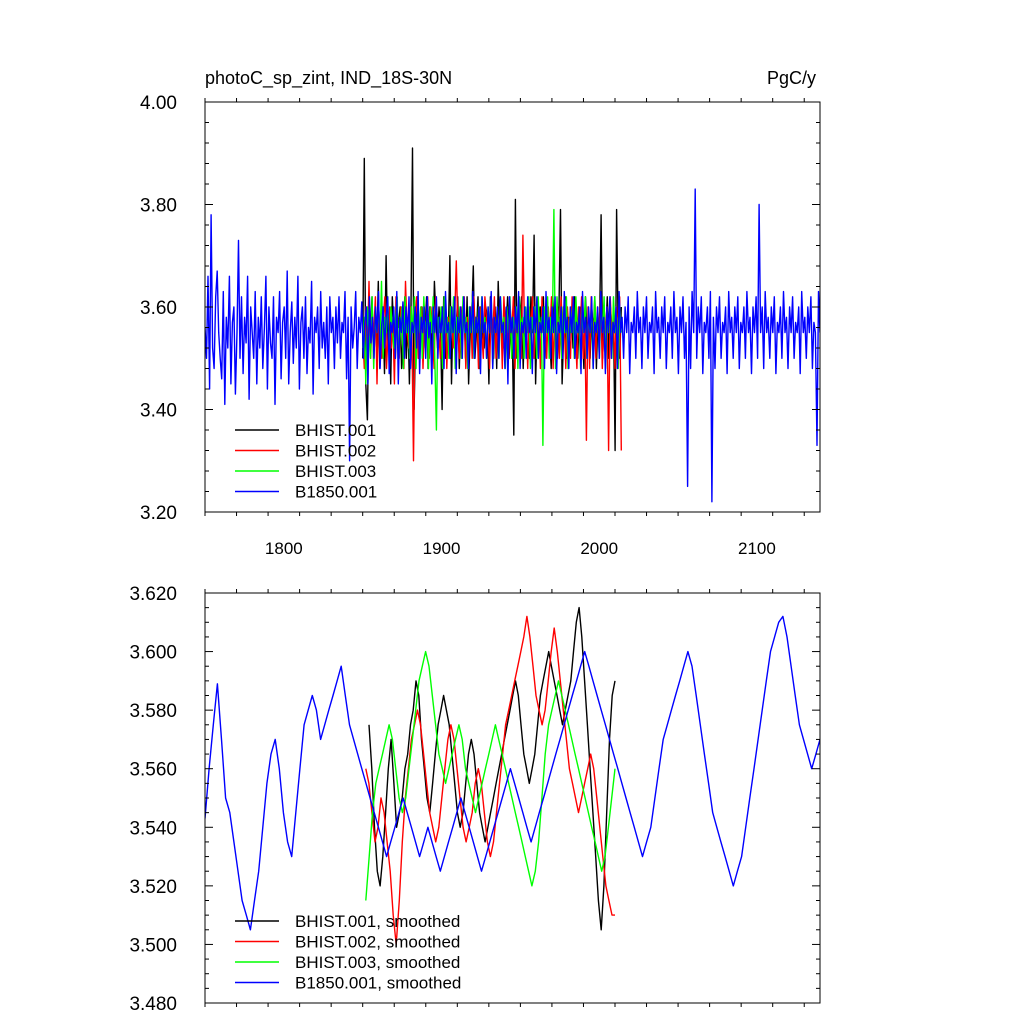 The width and height of the screenshot is (1024, 1024). I want to click on legend-label: BHIST.003, so click(335, 471).